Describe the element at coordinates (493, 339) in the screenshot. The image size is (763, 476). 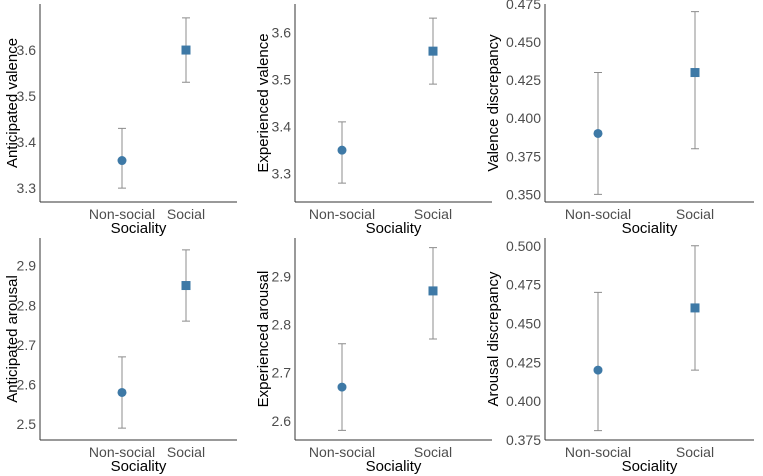
I see `y-axis-title: Arousal discrepancy` at that location.